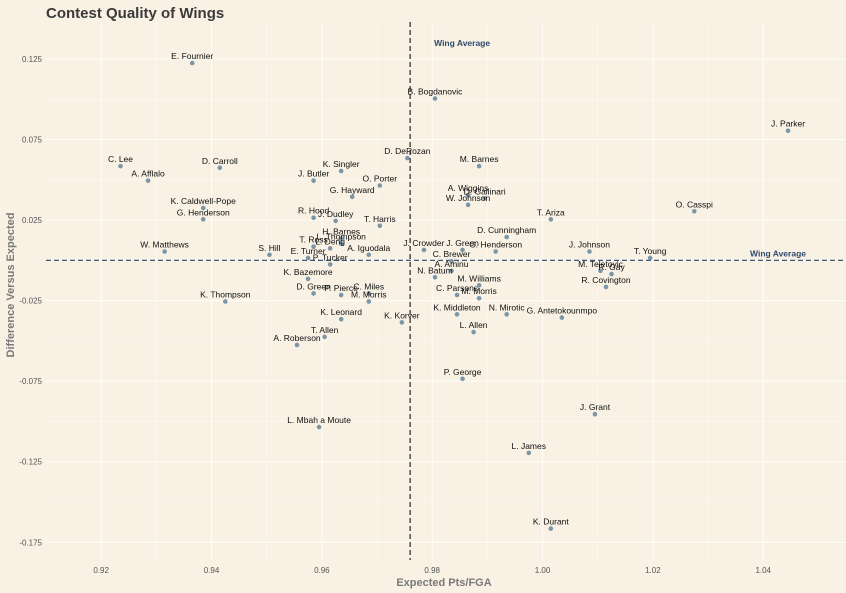  Describe the element at coordinates (313, 211) in the screenshot. I see `point-label: R. Hood` at that location.